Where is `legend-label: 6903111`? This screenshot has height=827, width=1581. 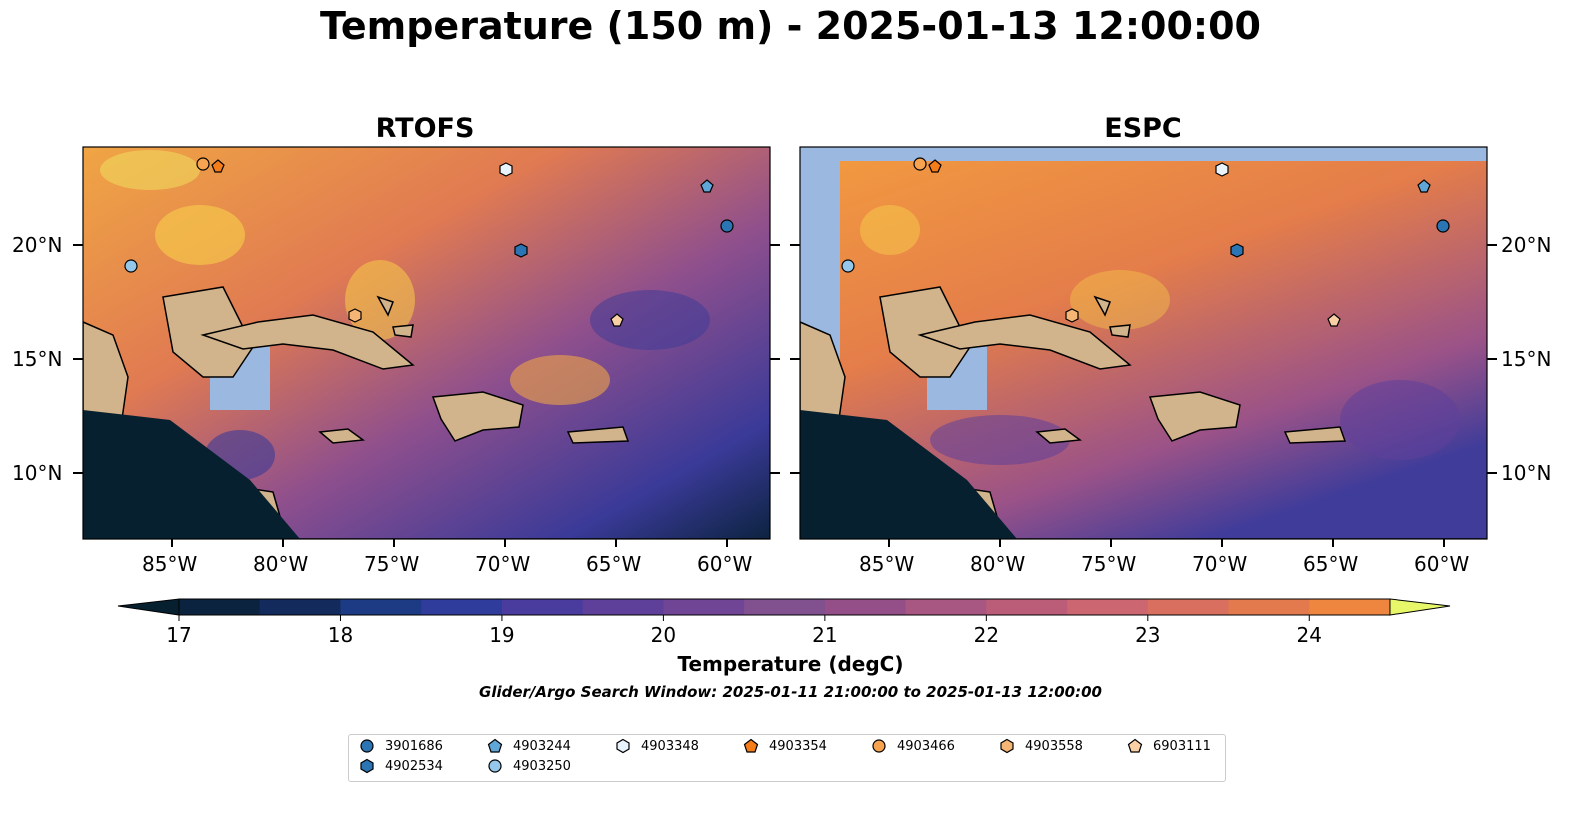
legend-label: 6903111 is located at coordinates (1182, 746).